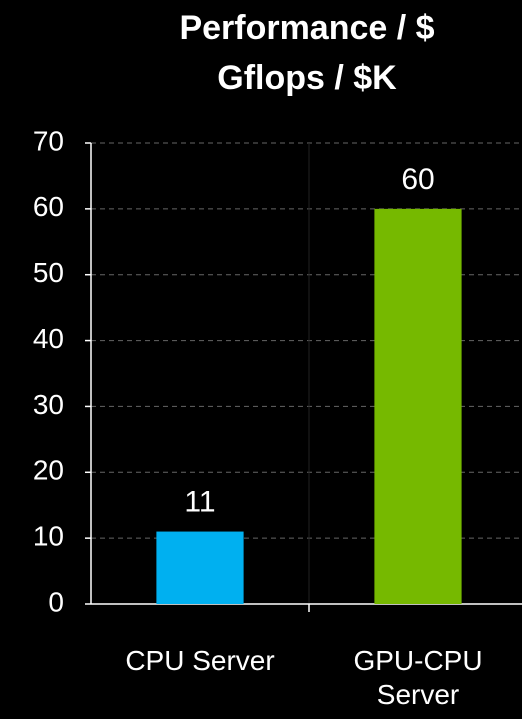 The width and height of the screenshot is (522, 719). Describe the element at coordinates (48, 272) in the screenshot. I see `y-tick-label: 50` at that location.